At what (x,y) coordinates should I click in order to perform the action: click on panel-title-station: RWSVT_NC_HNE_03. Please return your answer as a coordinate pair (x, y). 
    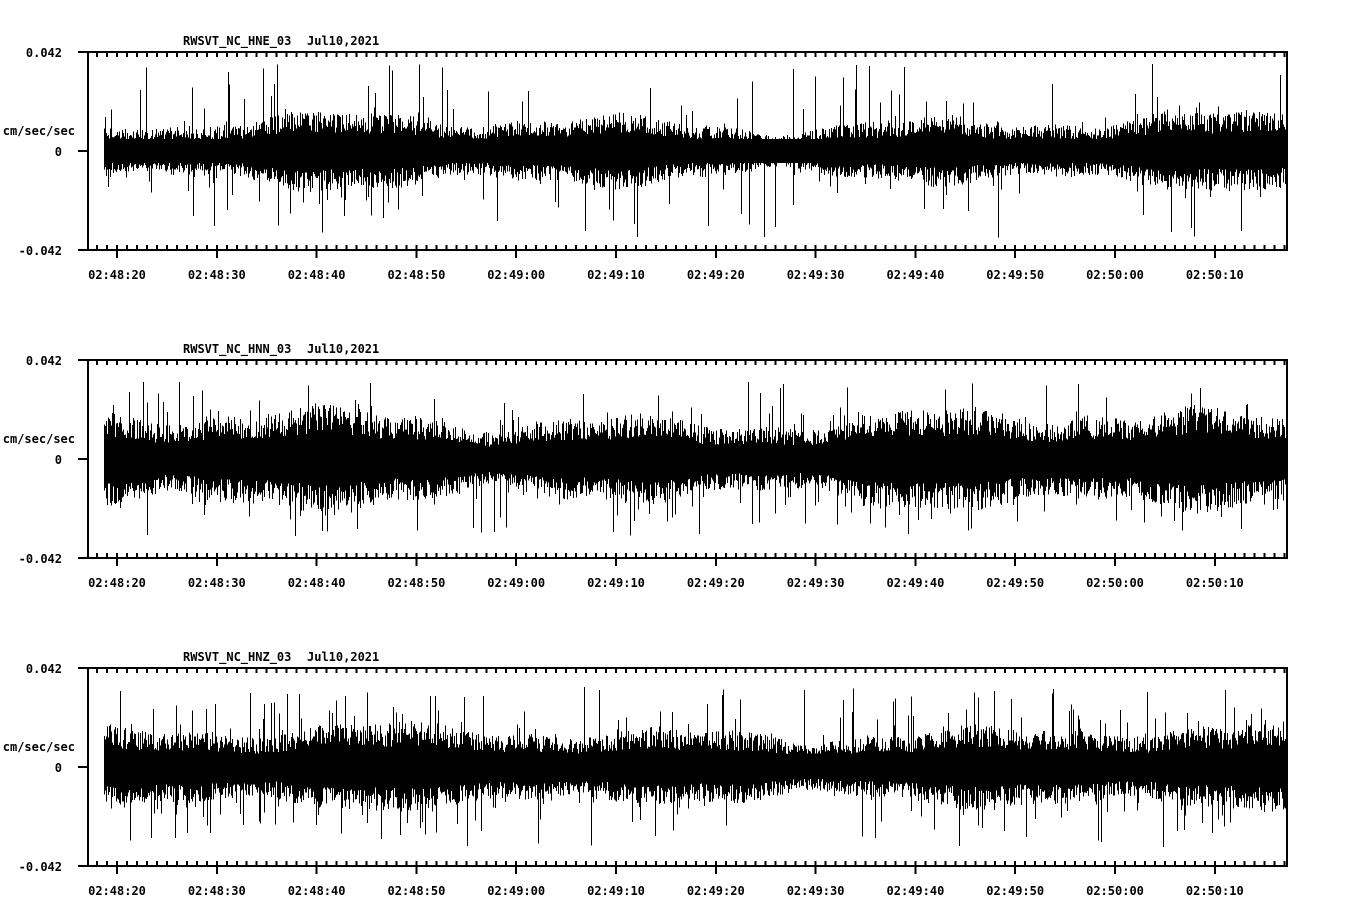
    Looking at the image, I should click on (237, 41).